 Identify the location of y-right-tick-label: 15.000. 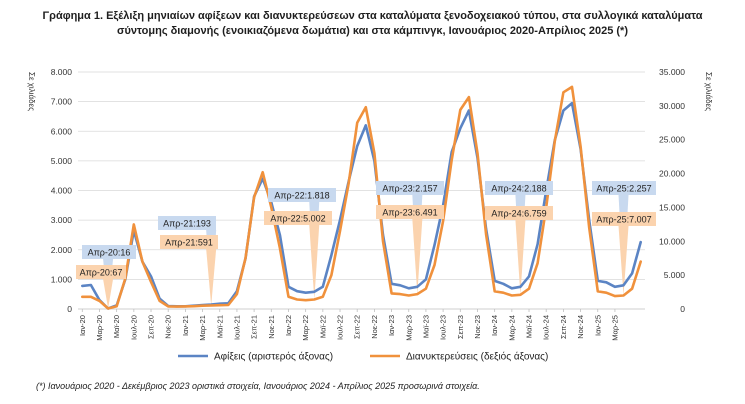
(672, 207).